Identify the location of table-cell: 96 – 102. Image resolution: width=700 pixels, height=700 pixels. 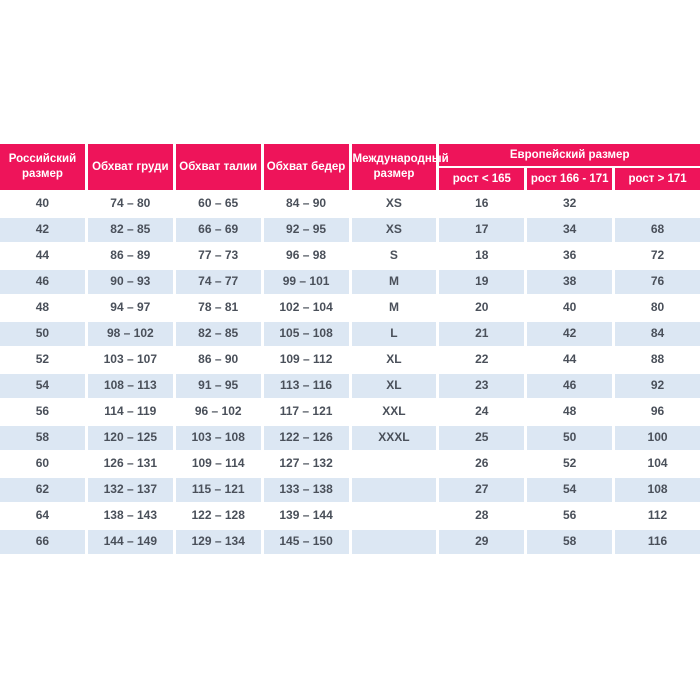
(218, 412).